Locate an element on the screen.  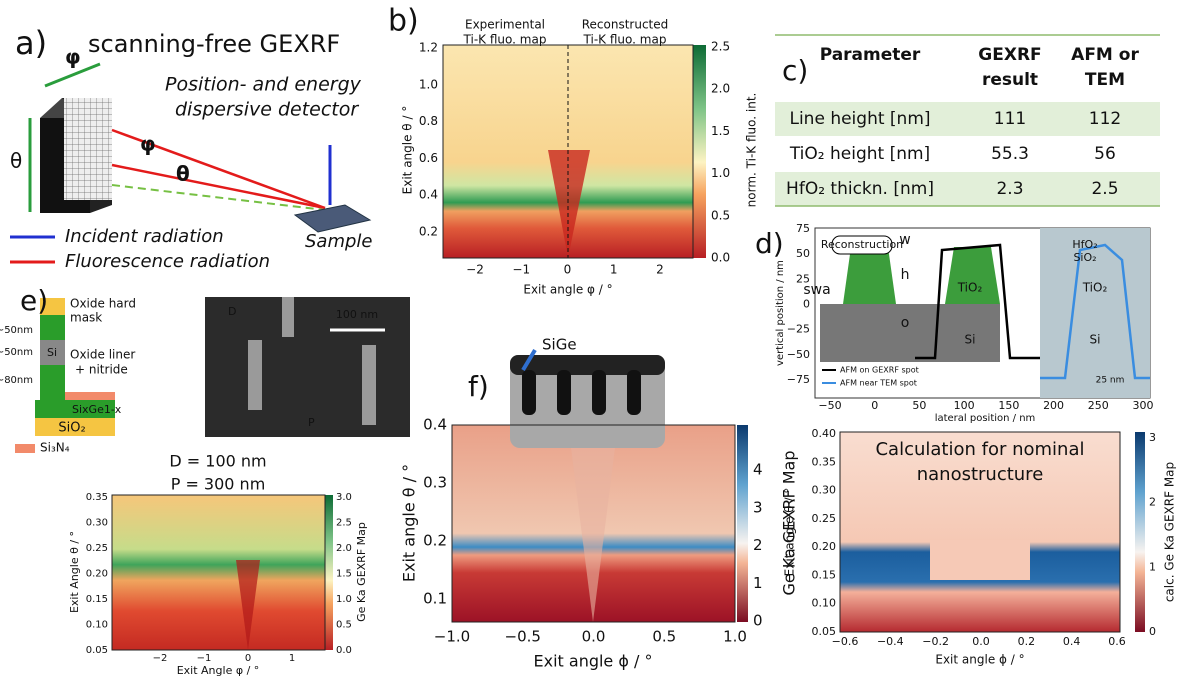
table-cell: TiO₂ height [nm] is located at coordinates (859, 154).